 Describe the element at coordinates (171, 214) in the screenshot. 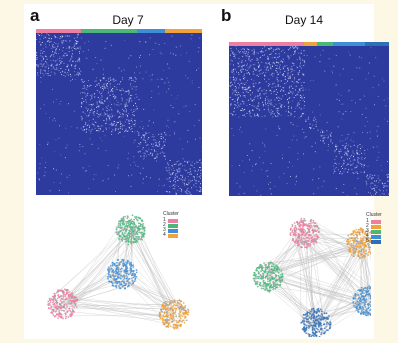

I see `panel-a-legend-title: Cluster` at that location.